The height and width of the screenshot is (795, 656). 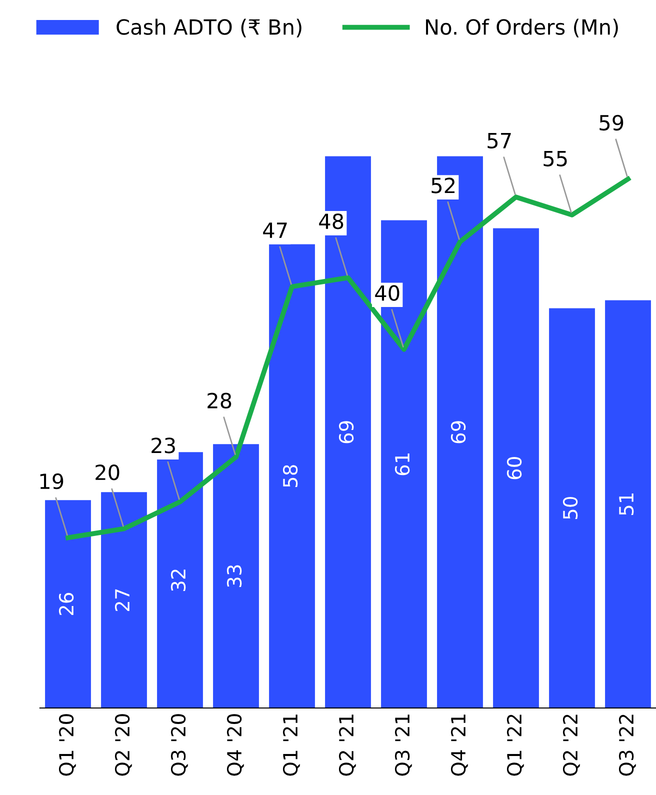 What do you see at coordinates (443, 186) in the screenshot?
I see `data-label: 52` at bounding box center [443, 186].